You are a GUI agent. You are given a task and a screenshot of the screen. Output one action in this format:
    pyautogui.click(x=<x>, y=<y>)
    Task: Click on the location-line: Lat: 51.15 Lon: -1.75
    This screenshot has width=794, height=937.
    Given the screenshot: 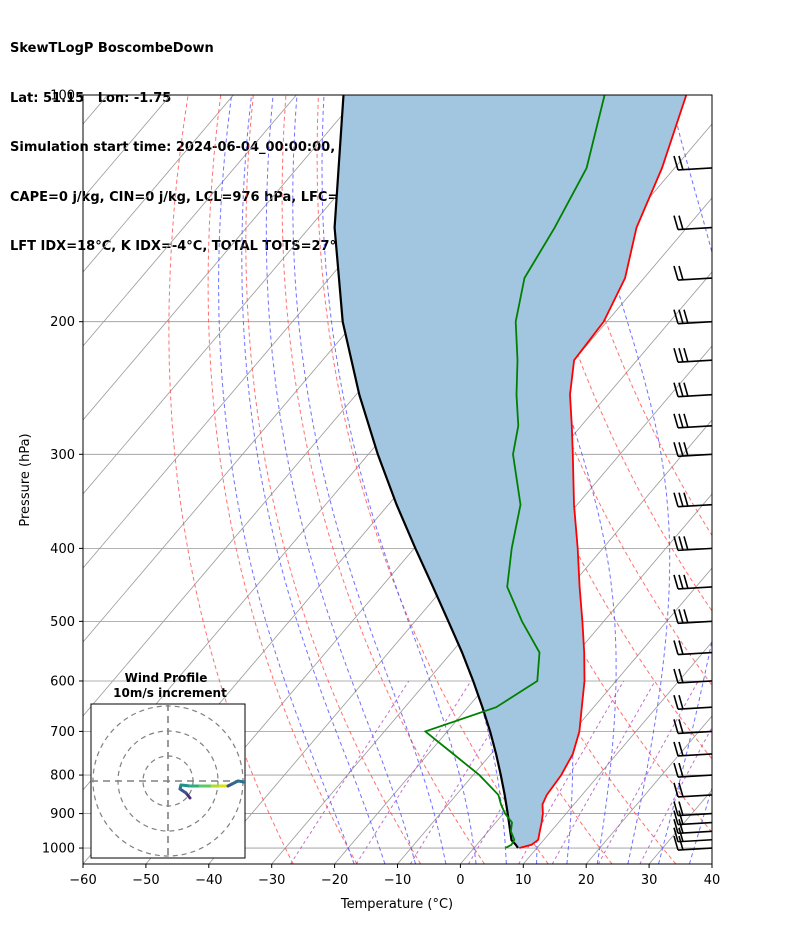 What is the action you would take?
    pyautogui.click(x=91, y=98)
    